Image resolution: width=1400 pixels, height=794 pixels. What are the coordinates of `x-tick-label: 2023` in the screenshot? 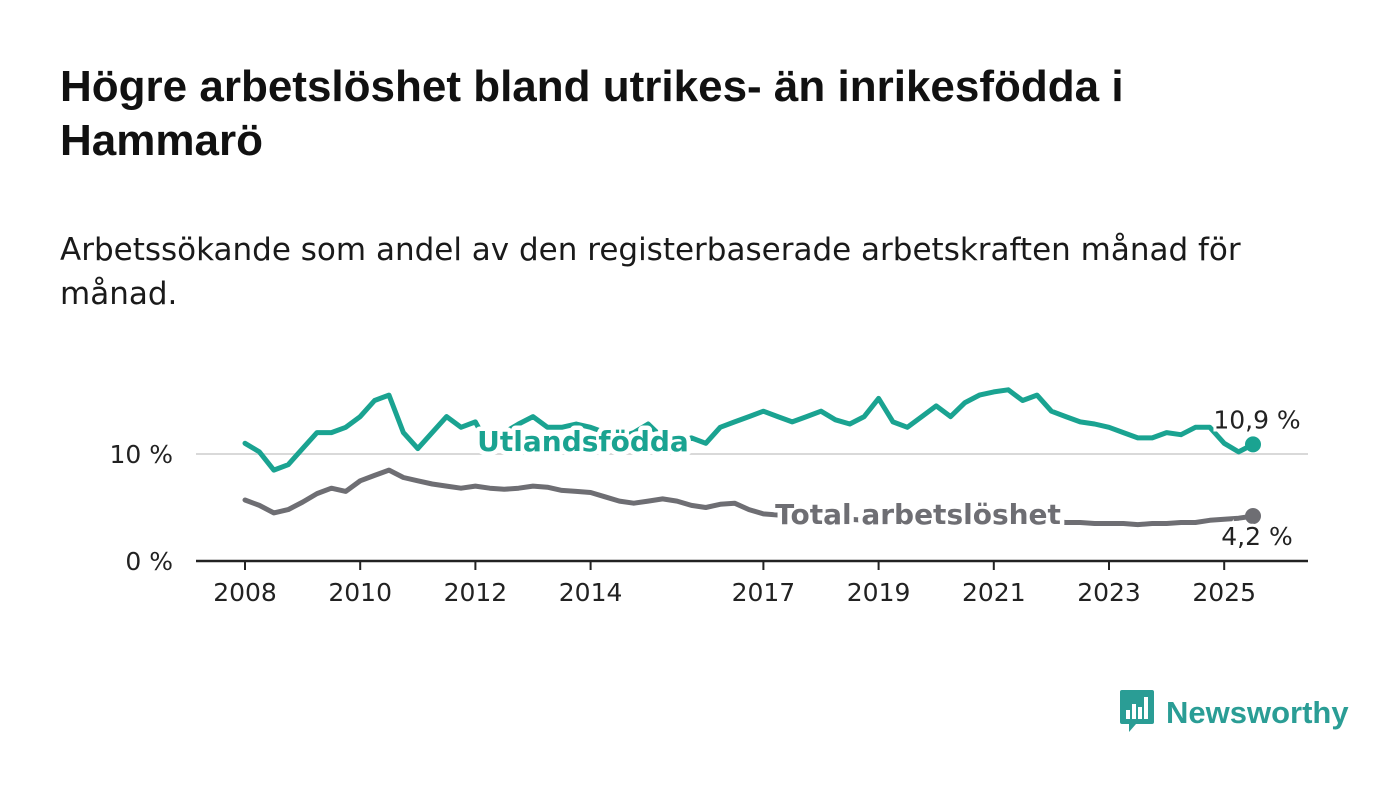 It's located at (1109, 592).